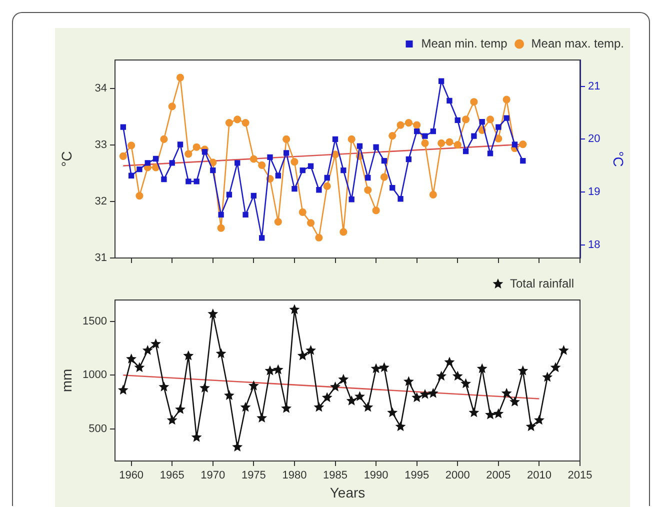 The width and height of the screenshot is (660, 507). Describe the element at coordinates (94, 375) in the screenshot. I see `y-tick-label: 1000` at that location.